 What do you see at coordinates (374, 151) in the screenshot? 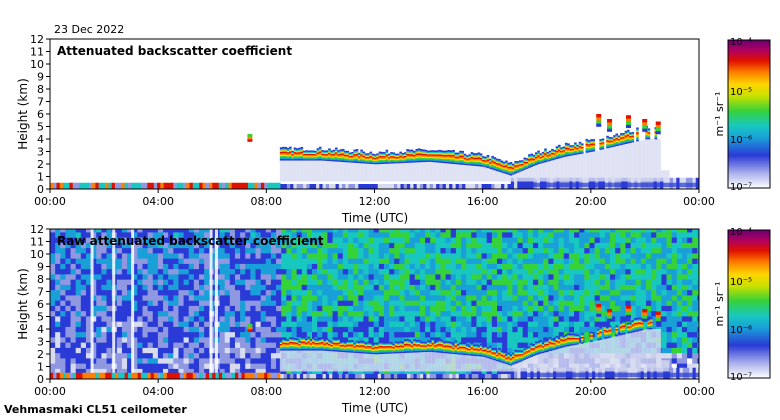
I see `backscatter-heatmap-top` at bounding box center [374, 151].